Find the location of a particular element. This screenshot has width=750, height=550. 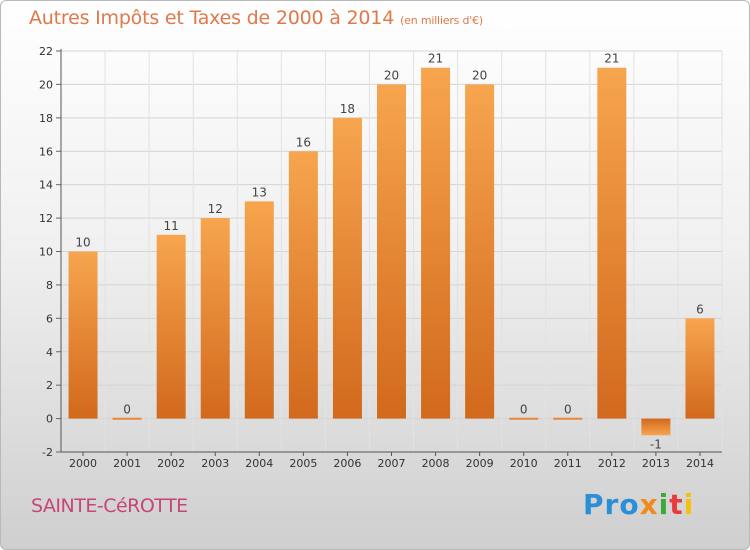

y-tick-label: 14 is located at coordinates (46, 185).